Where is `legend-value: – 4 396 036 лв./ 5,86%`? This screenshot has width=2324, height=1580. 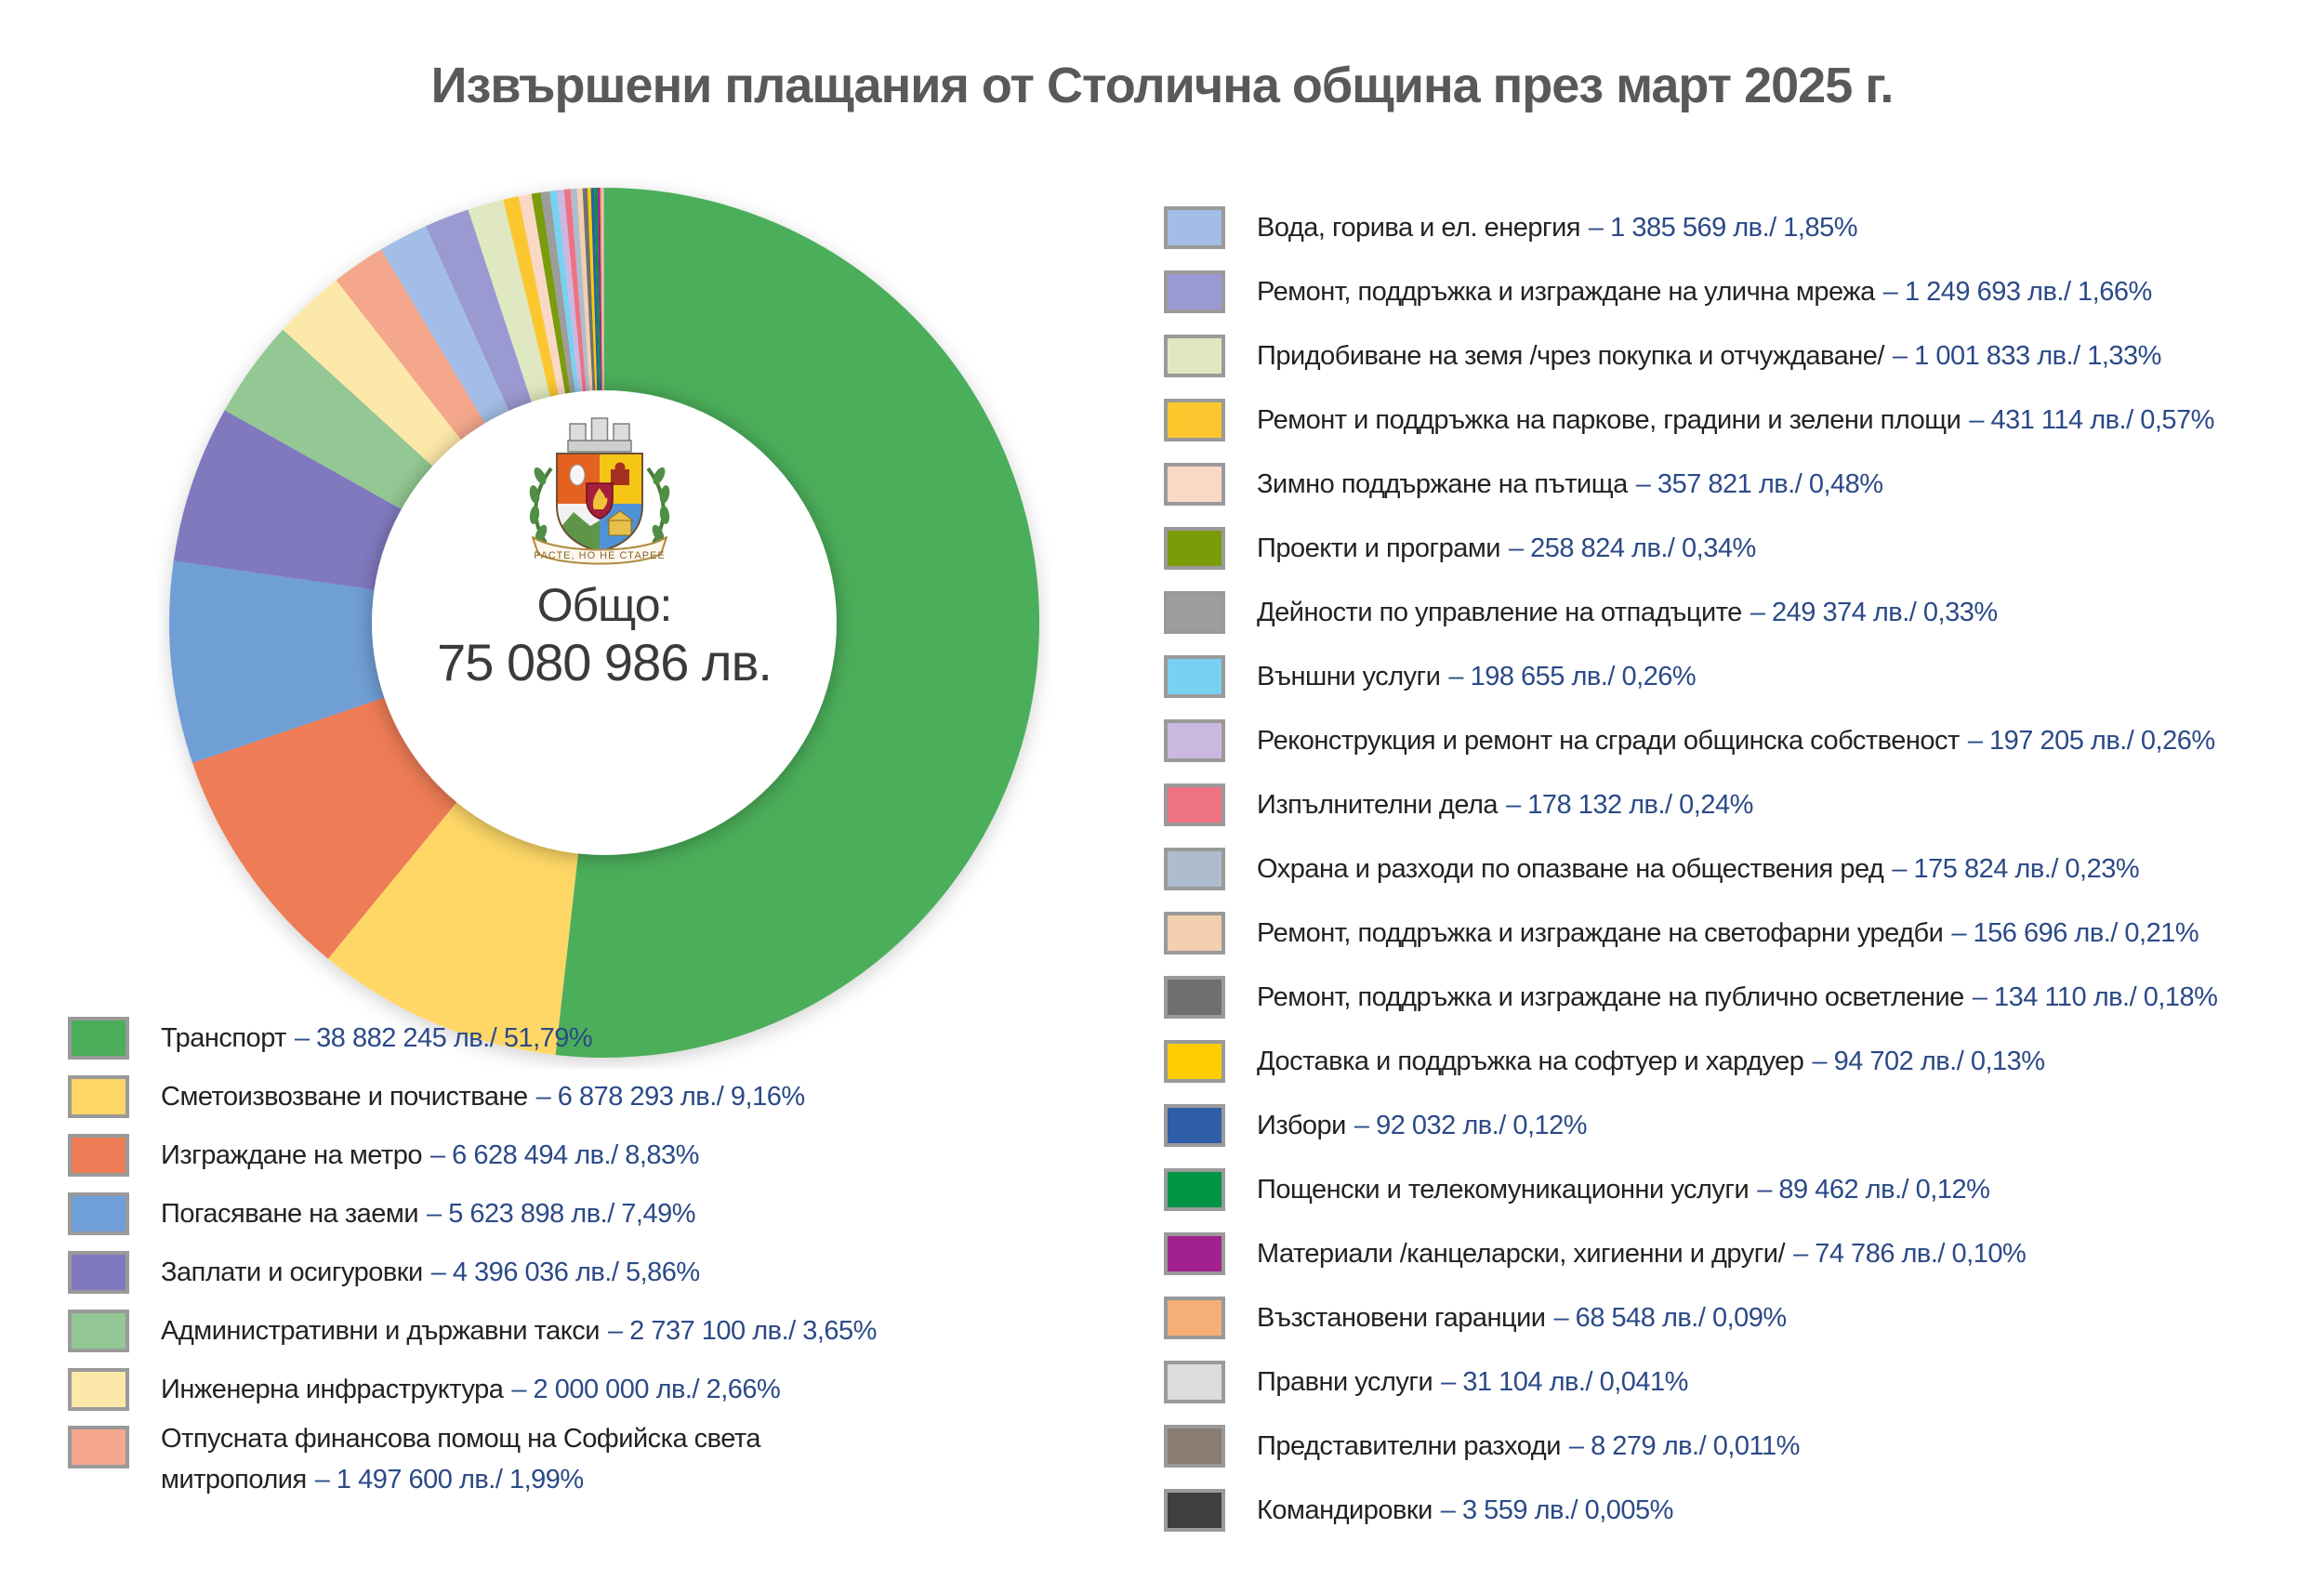 legend-value: – 4 396 036 лв./ 5,86% is located at coordinates (565, 1272).